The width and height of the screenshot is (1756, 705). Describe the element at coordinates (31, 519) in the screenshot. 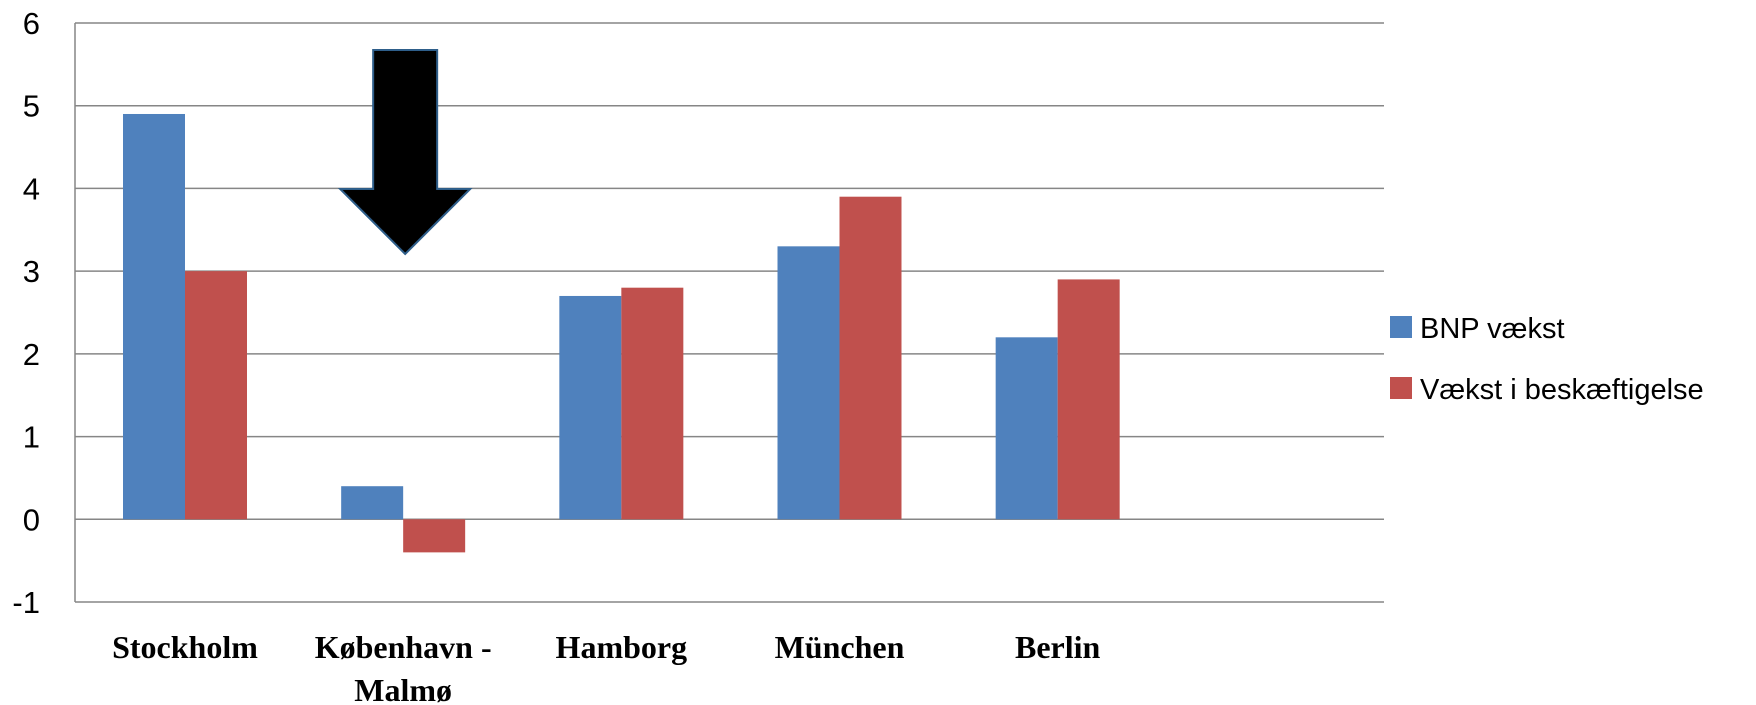

I see `y-tick-label: 0` at that location.